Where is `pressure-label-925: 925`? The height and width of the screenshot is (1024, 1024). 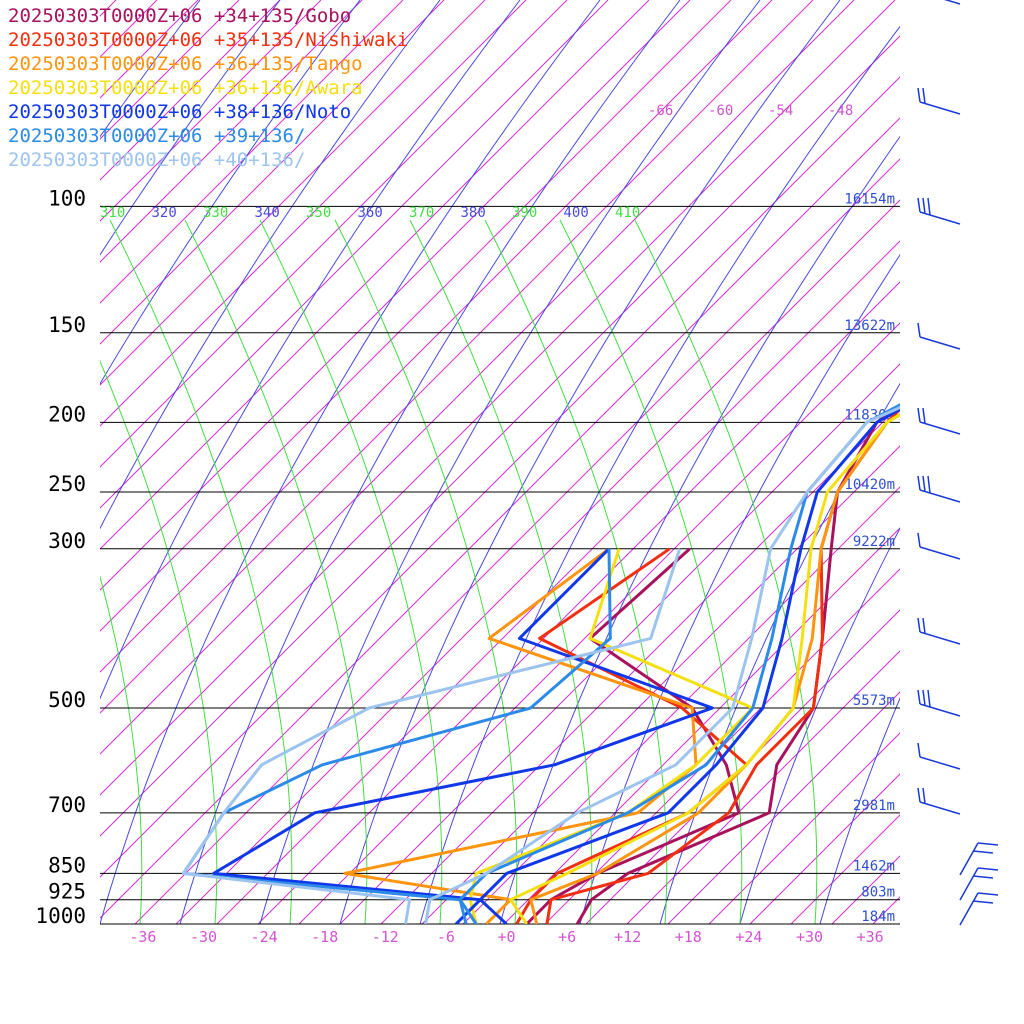
pressure-label-925: 925 is located at coordinates (67, 892).